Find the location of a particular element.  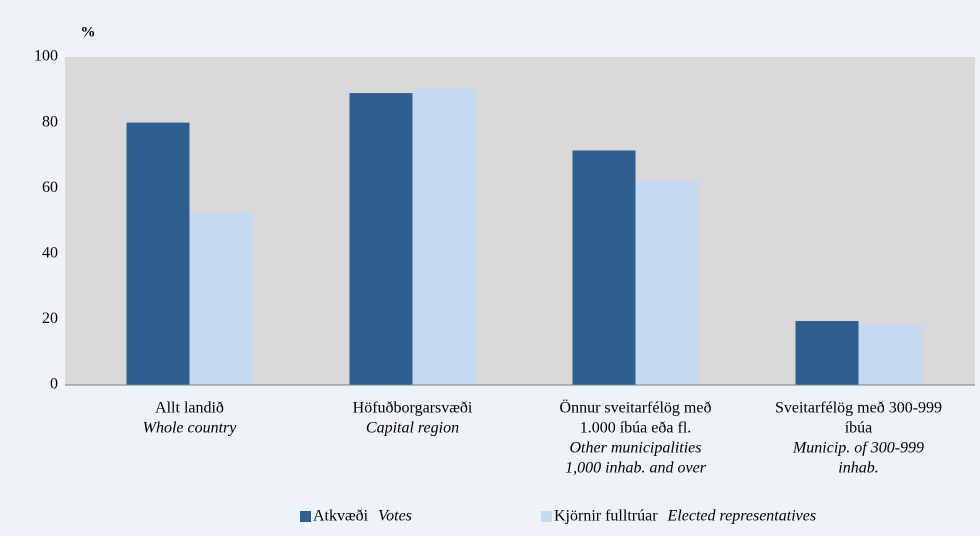

y-tick-label: 0 is located at coordinates (54, 384).